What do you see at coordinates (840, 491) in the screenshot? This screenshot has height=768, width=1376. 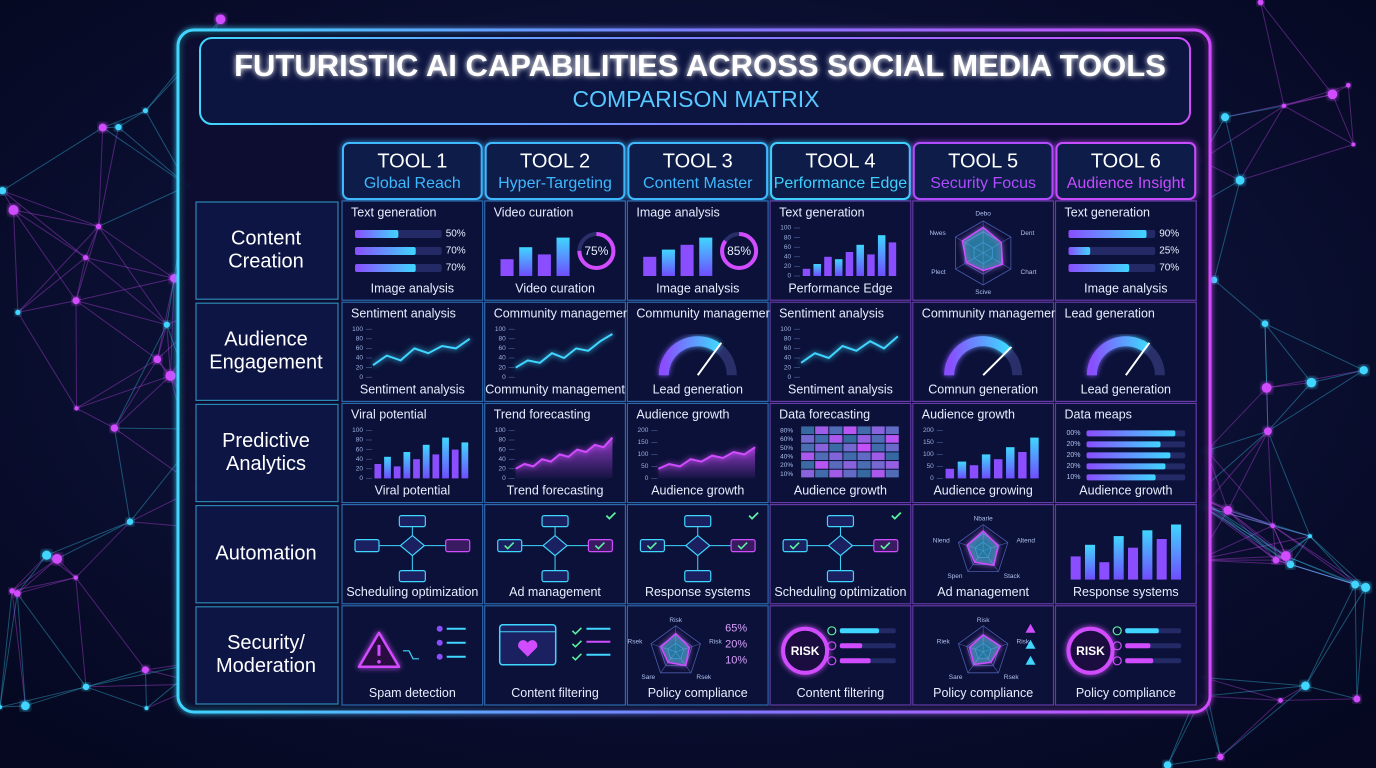 I see `cell-bottom-label: Audience growth` at bounding box center [840, 491].